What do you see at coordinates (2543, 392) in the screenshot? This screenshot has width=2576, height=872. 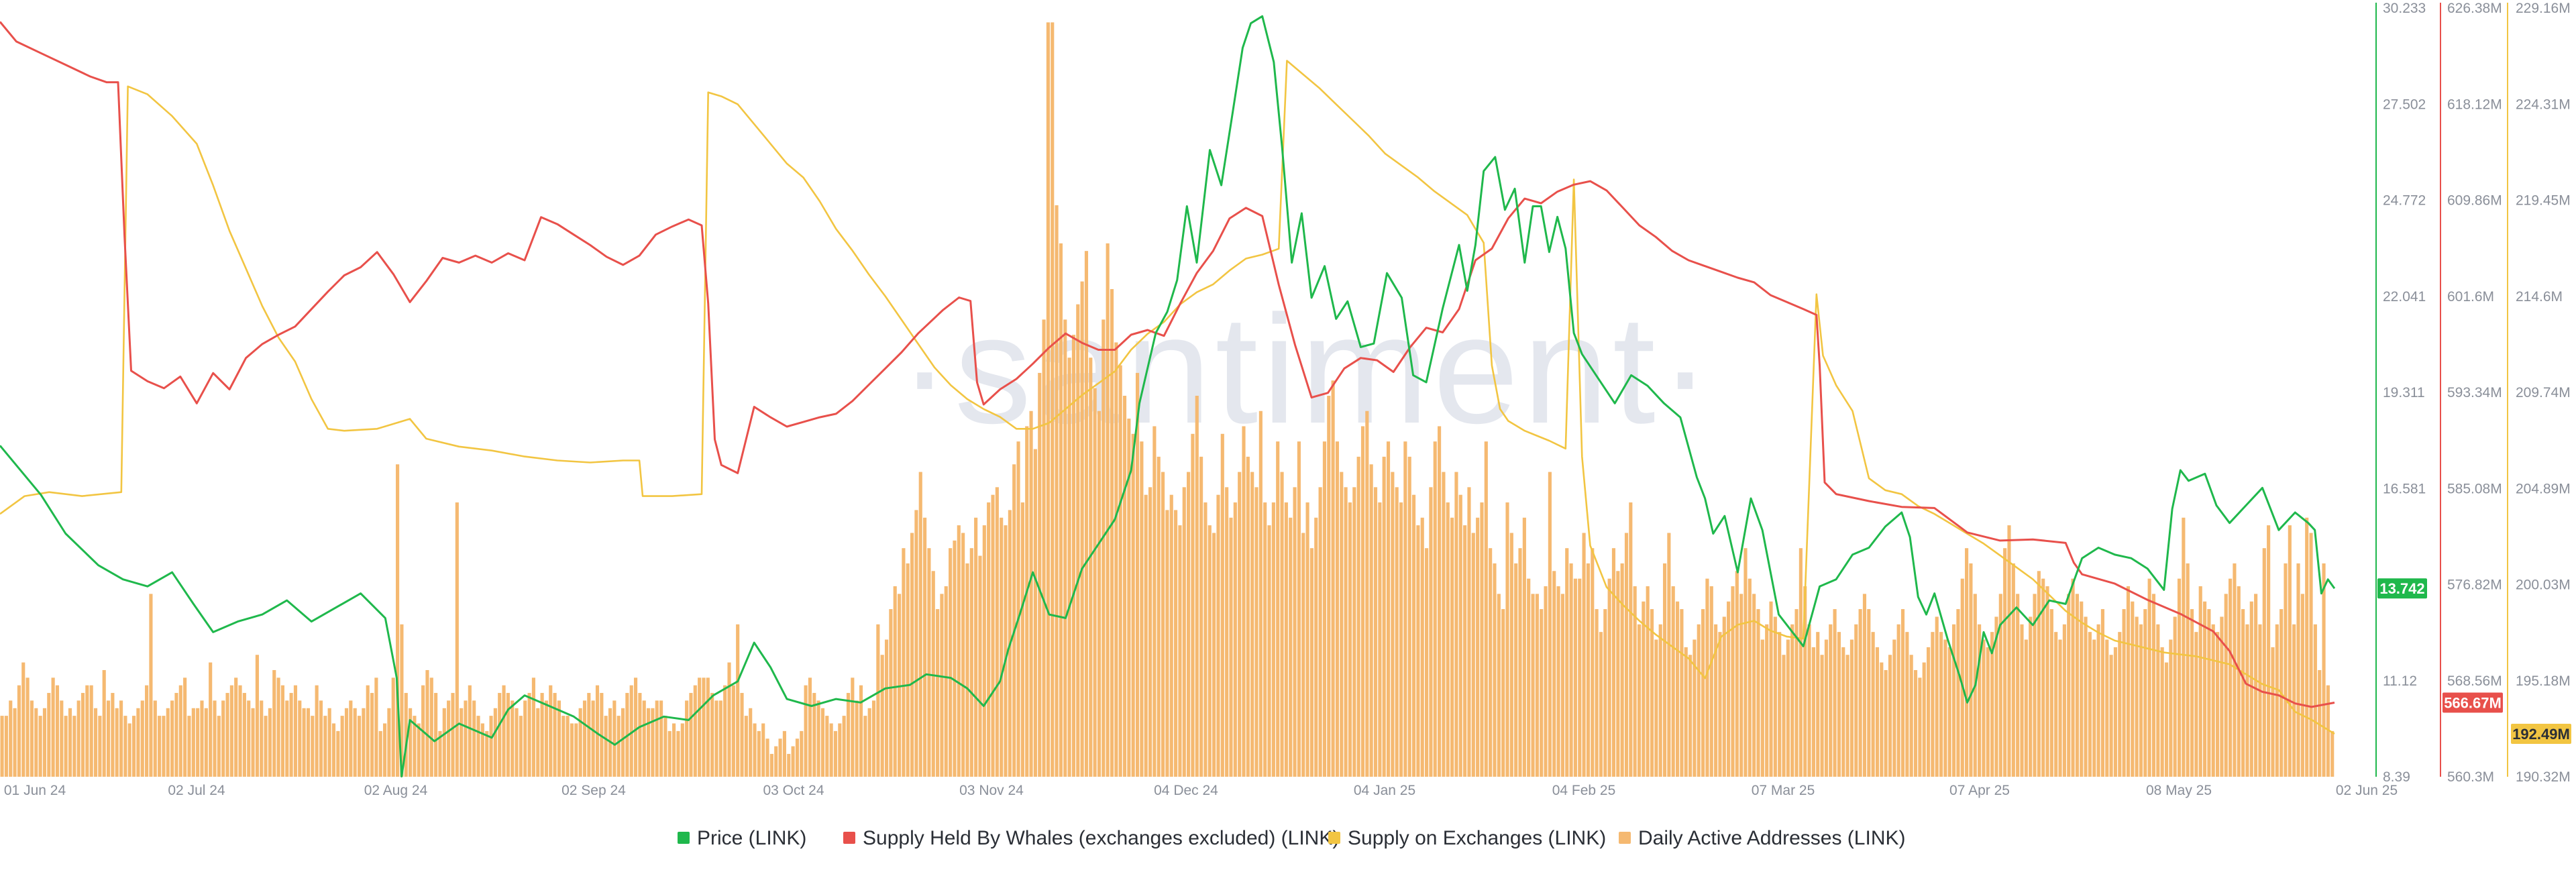 I see `exchanges-axis-tick: 209.74M` at bounding box center [2543, 392].